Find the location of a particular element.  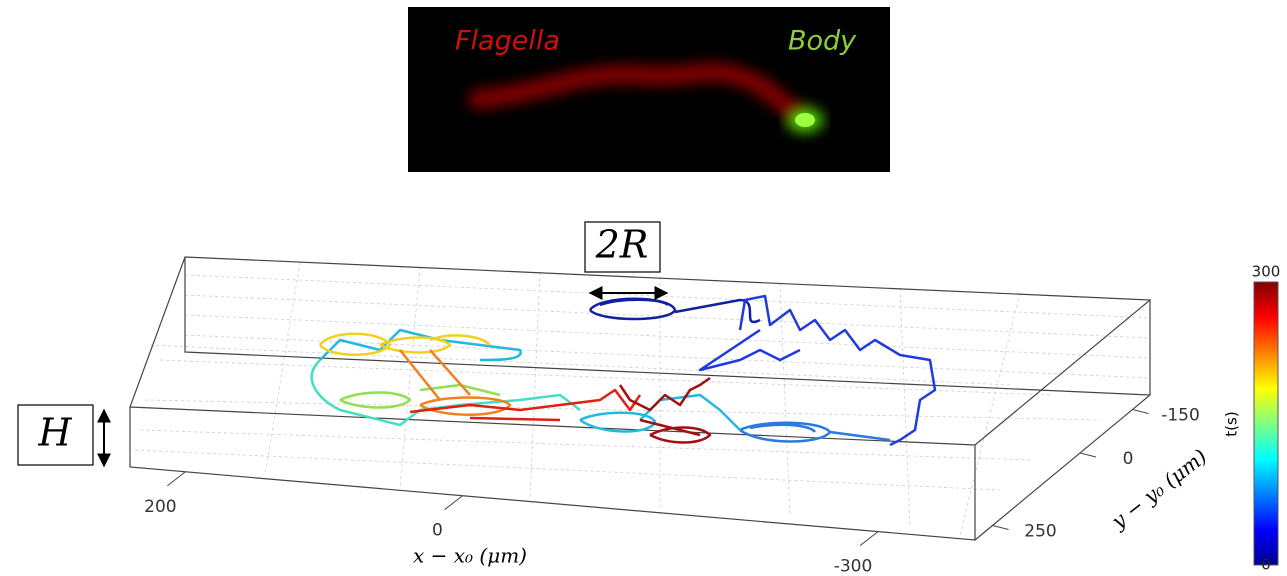

colorbar-tick-label: 300 is located at coordinates (1266, 272).